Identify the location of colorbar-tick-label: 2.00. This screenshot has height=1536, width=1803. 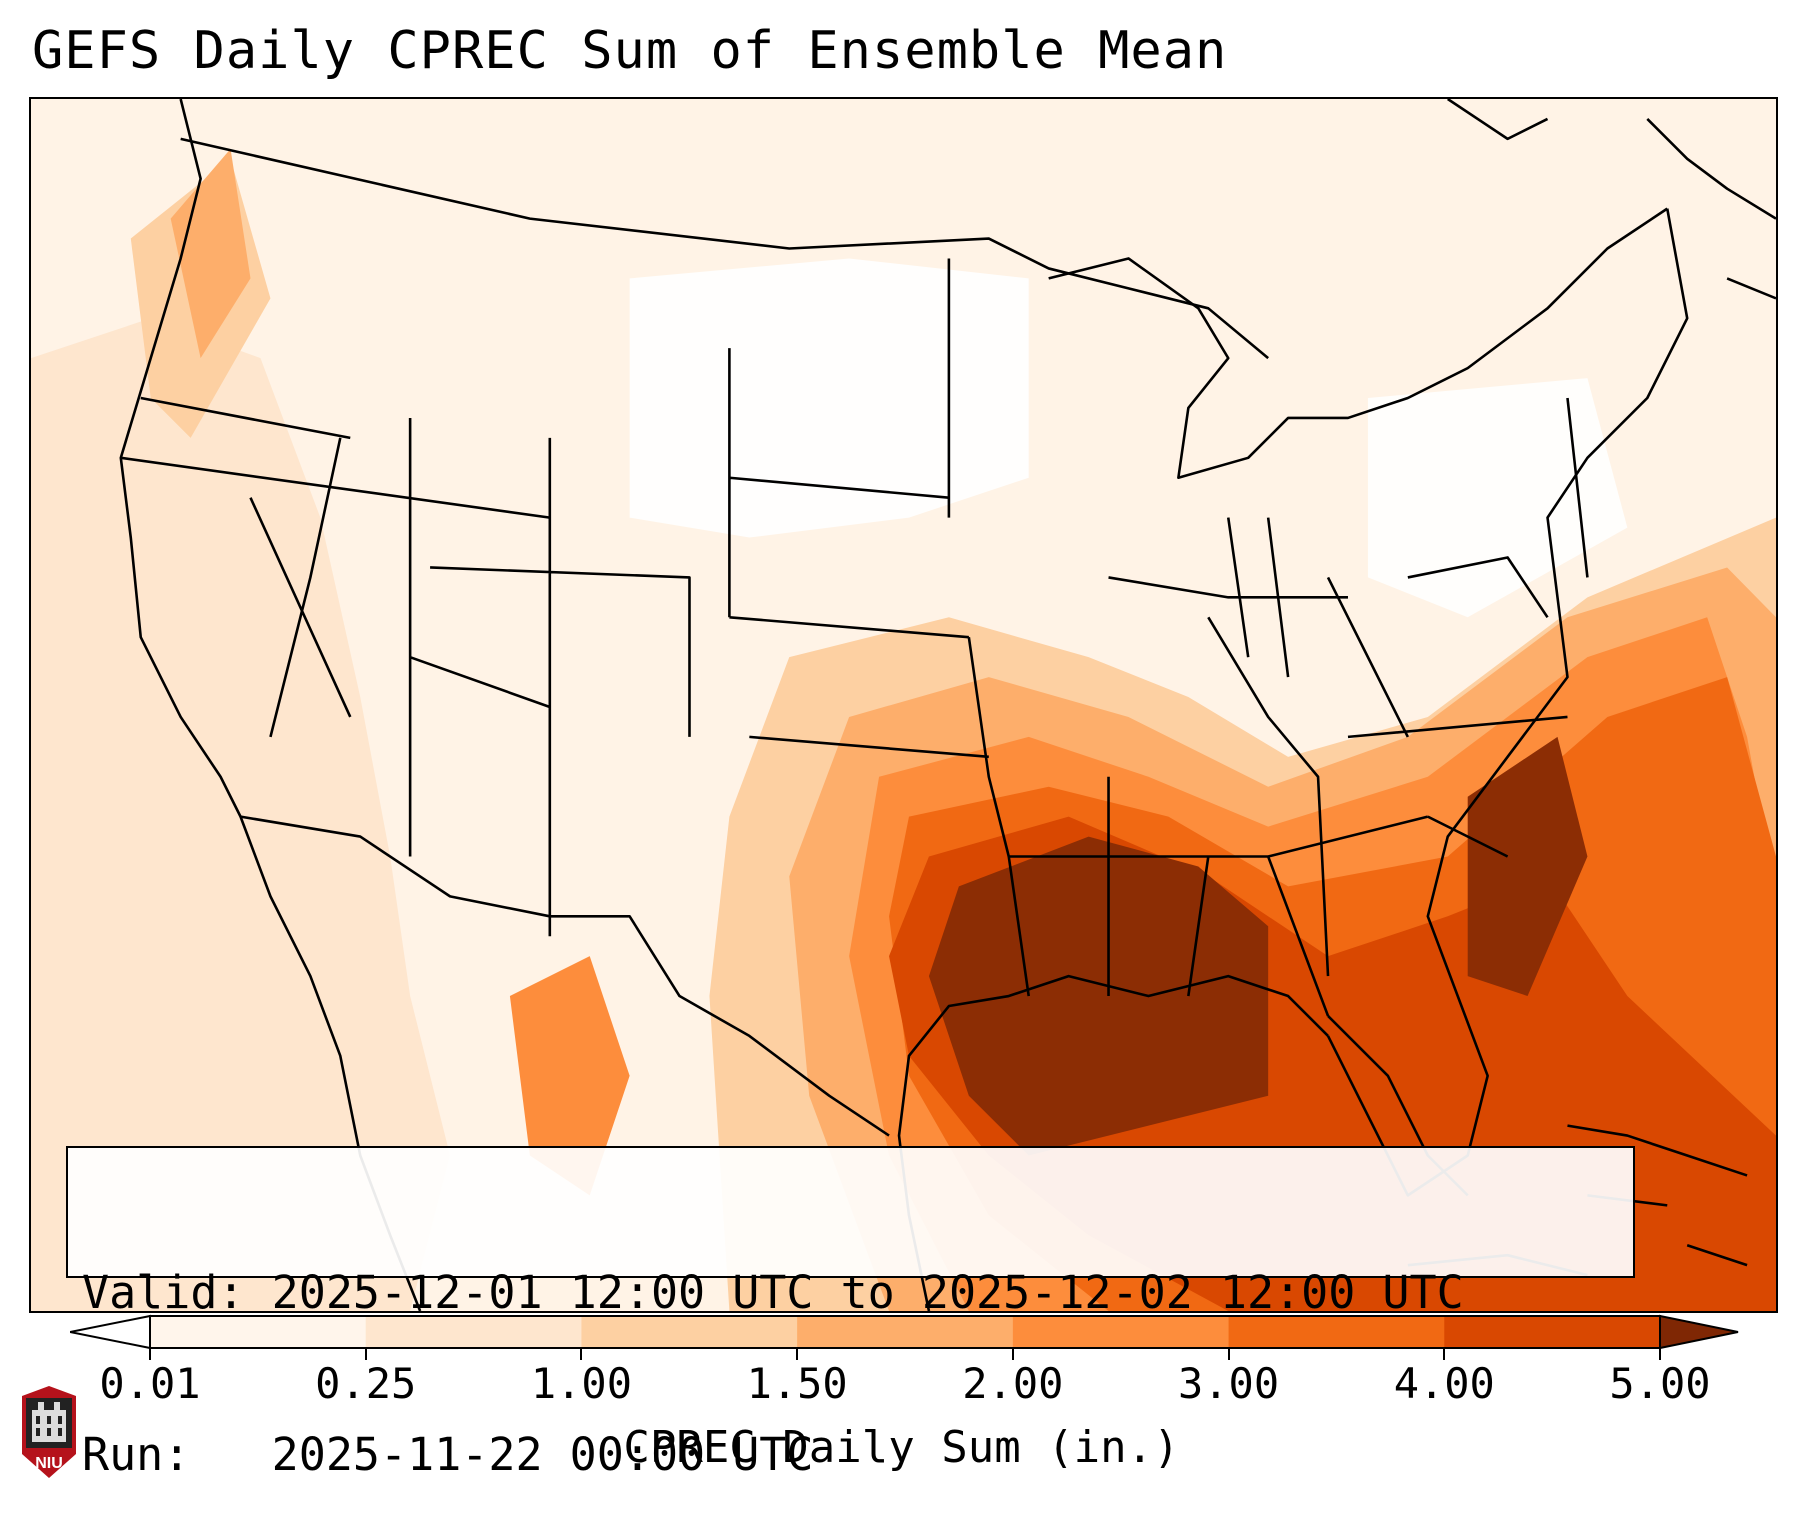
(1013, 1383).